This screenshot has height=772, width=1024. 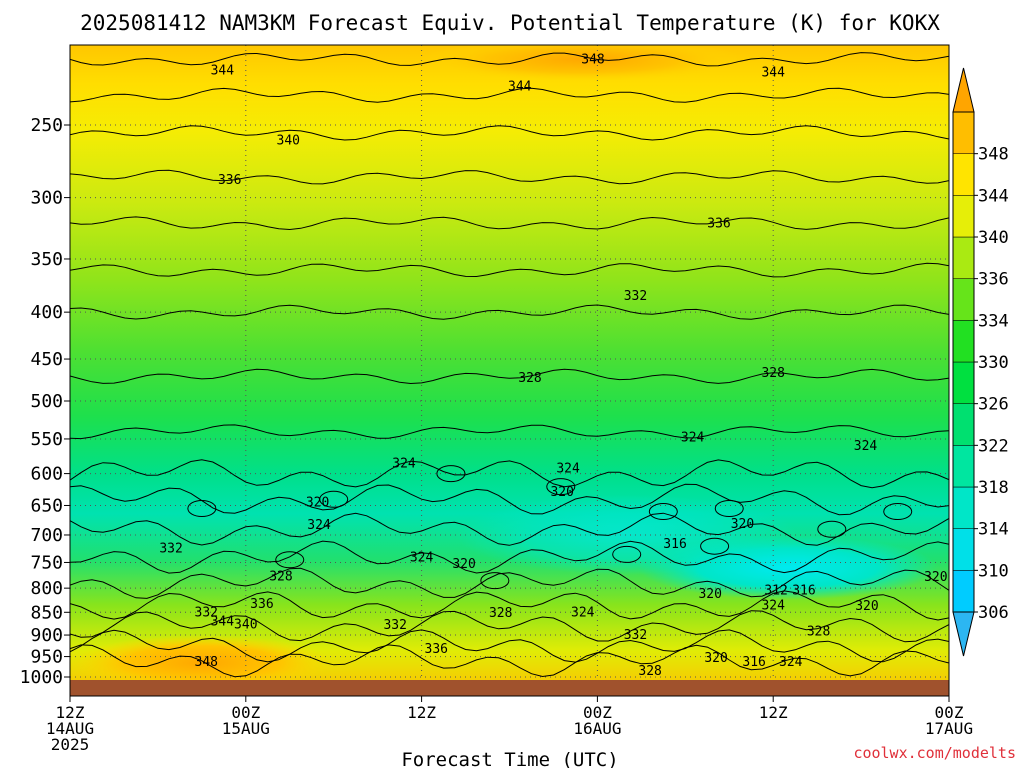 What do you see at coordinates (597, 728) in the screenshot?
I see `x-tick-label: 16AUG` at bounding box center [597, 728].